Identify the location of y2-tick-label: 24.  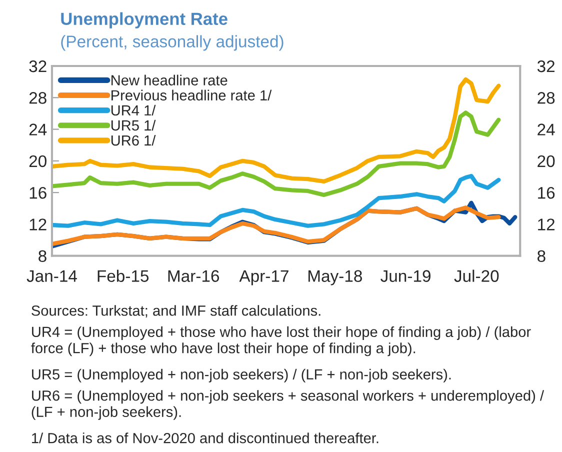
(38, 130).